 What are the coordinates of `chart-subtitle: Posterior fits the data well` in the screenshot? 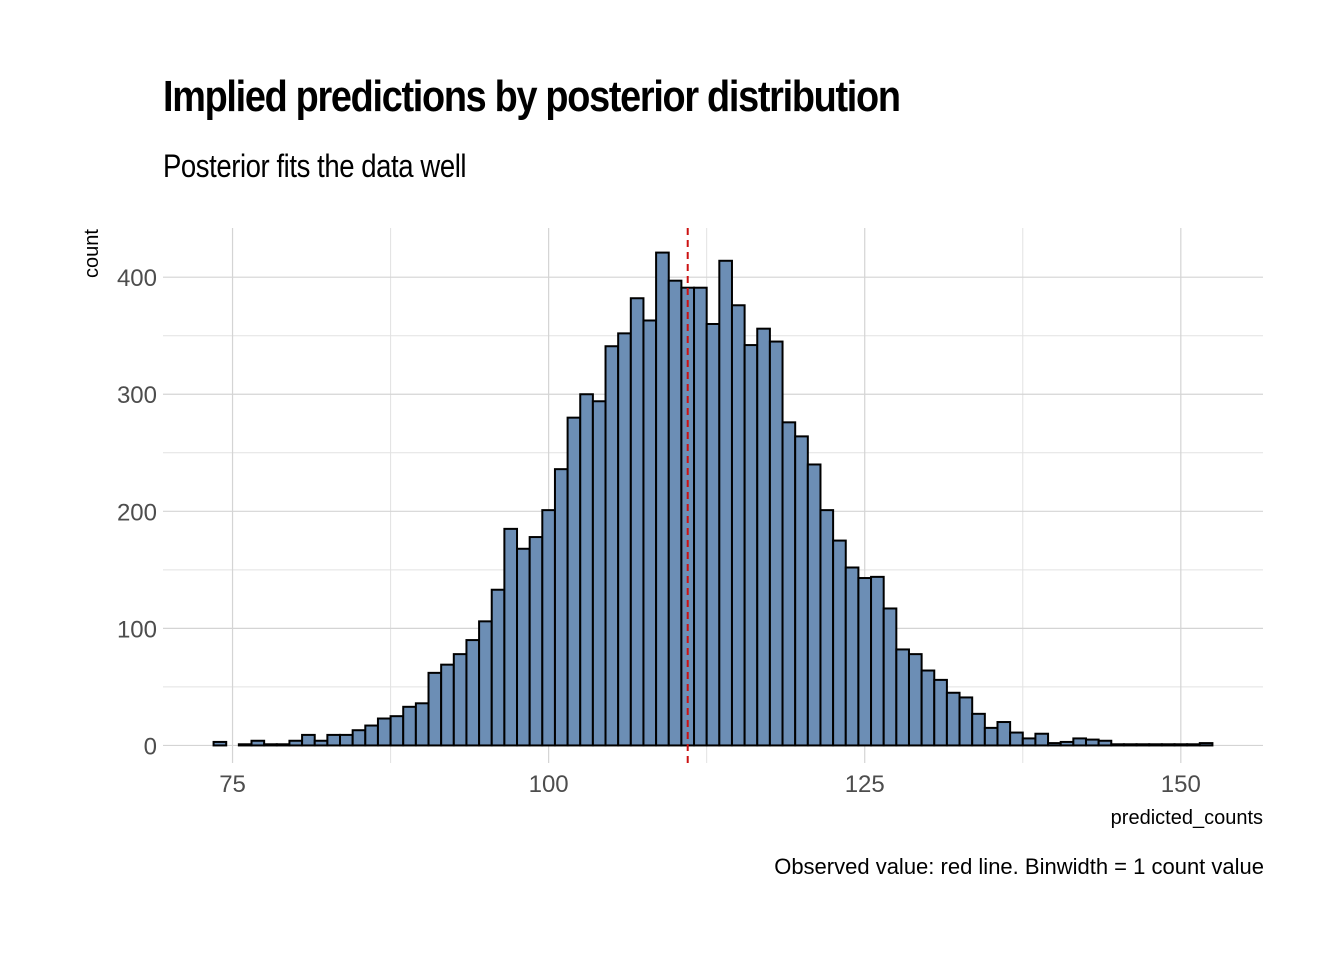 It's located at (315, 166).